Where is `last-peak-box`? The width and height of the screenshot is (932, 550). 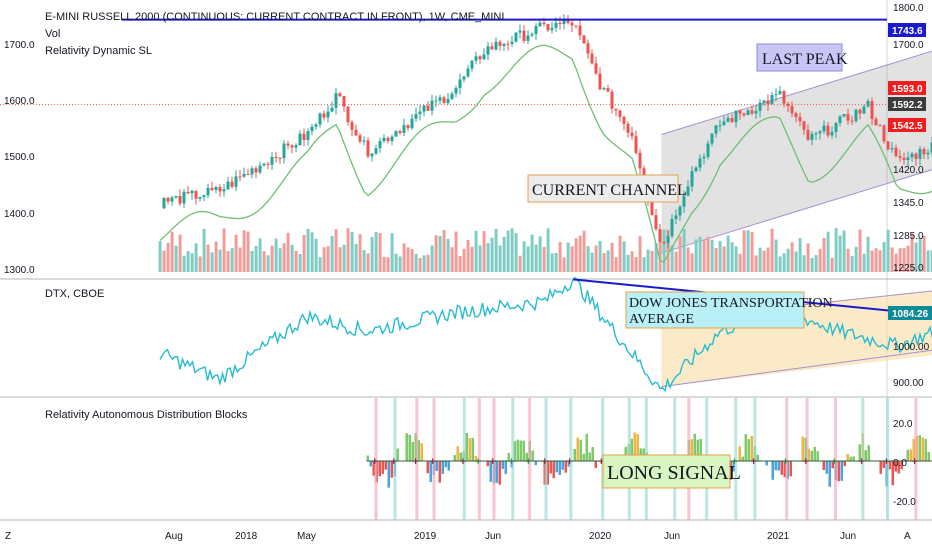 last-peak-box is located at coordinates (799, 57).